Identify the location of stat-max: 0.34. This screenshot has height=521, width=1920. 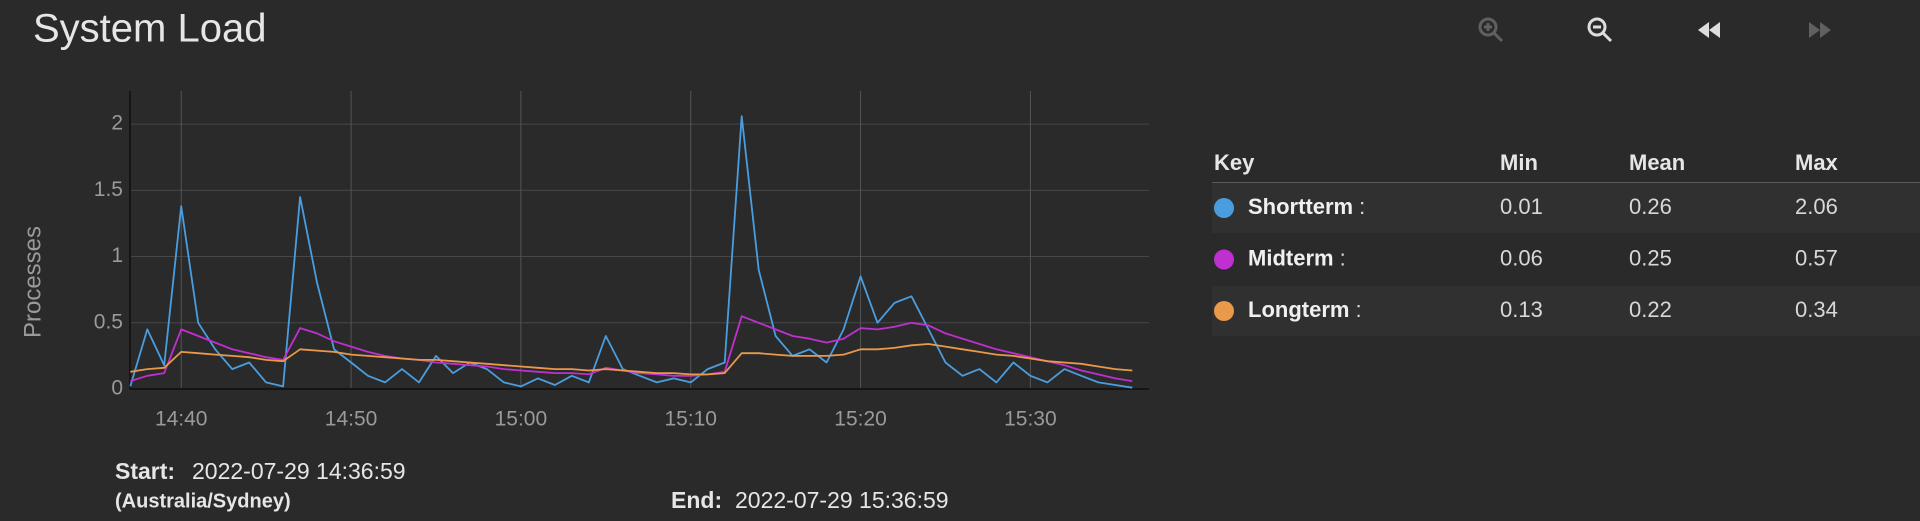
(1816, 309).